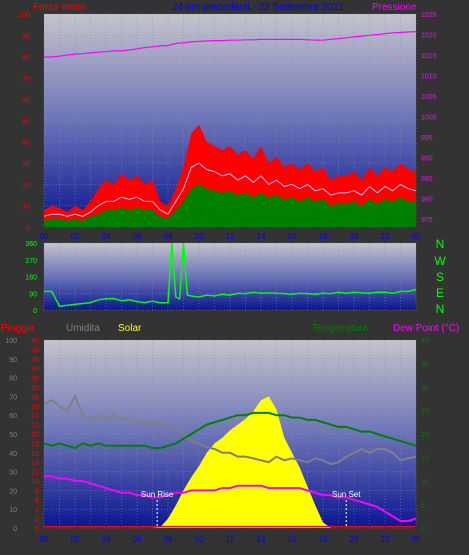 This screenshot has height=555, width=469. I want to click on rain-tick-32: 32, so click(35, 379).